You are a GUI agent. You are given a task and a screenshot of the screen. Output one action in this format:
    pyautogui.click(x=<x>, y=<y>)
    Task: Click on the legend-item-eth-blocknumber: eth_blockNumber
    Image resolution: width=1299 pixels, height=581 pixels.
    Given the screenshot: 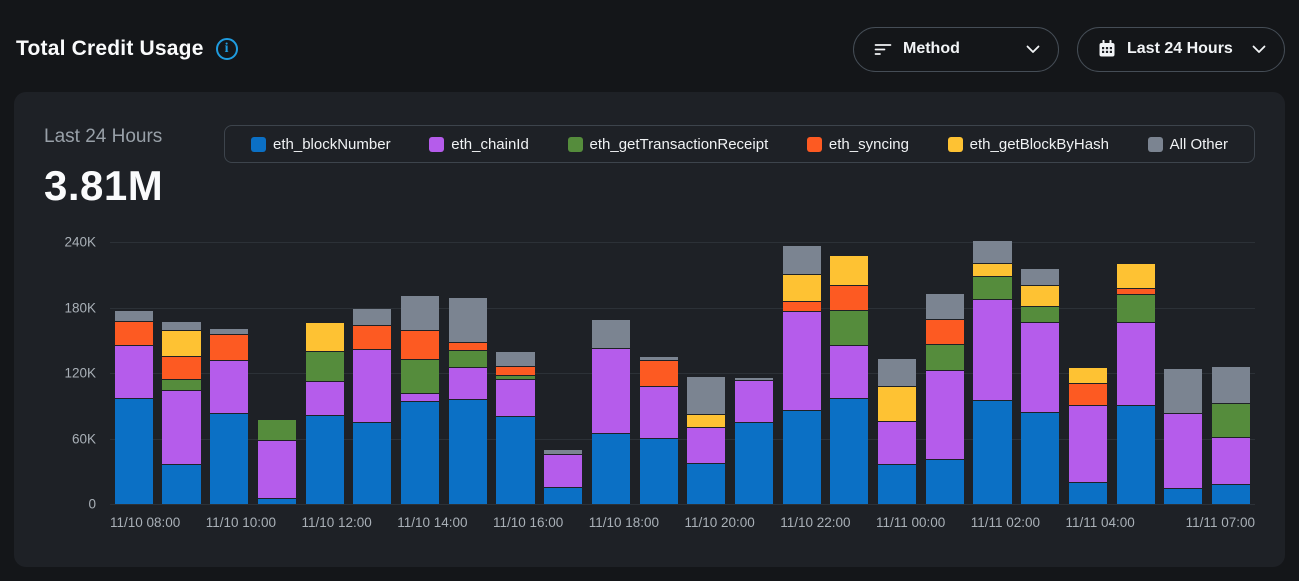 What is the action you would take?
    pyautogui.click(x=321, y=144)
    